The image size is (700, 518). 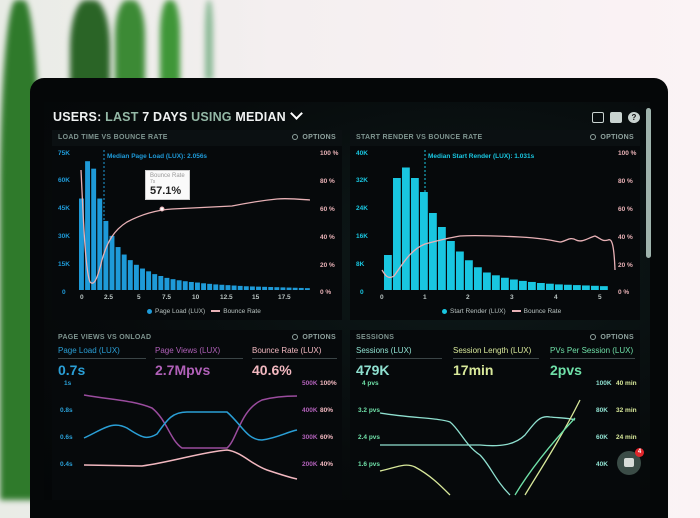 I want to click on y-tick: 3.2 pvs, so click(x=369, y=410).